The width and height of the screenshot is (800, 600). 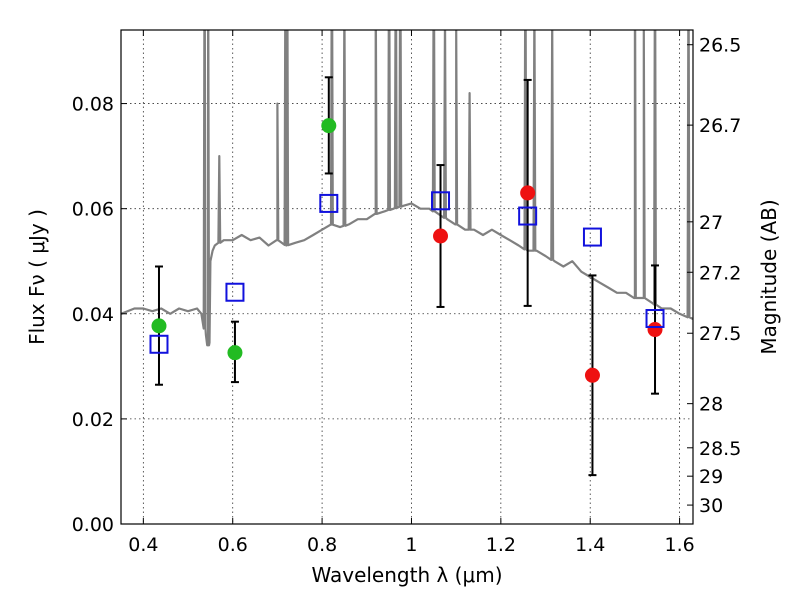 I want to click on y-tick-label: 0.04, so click(x=93, y=315).